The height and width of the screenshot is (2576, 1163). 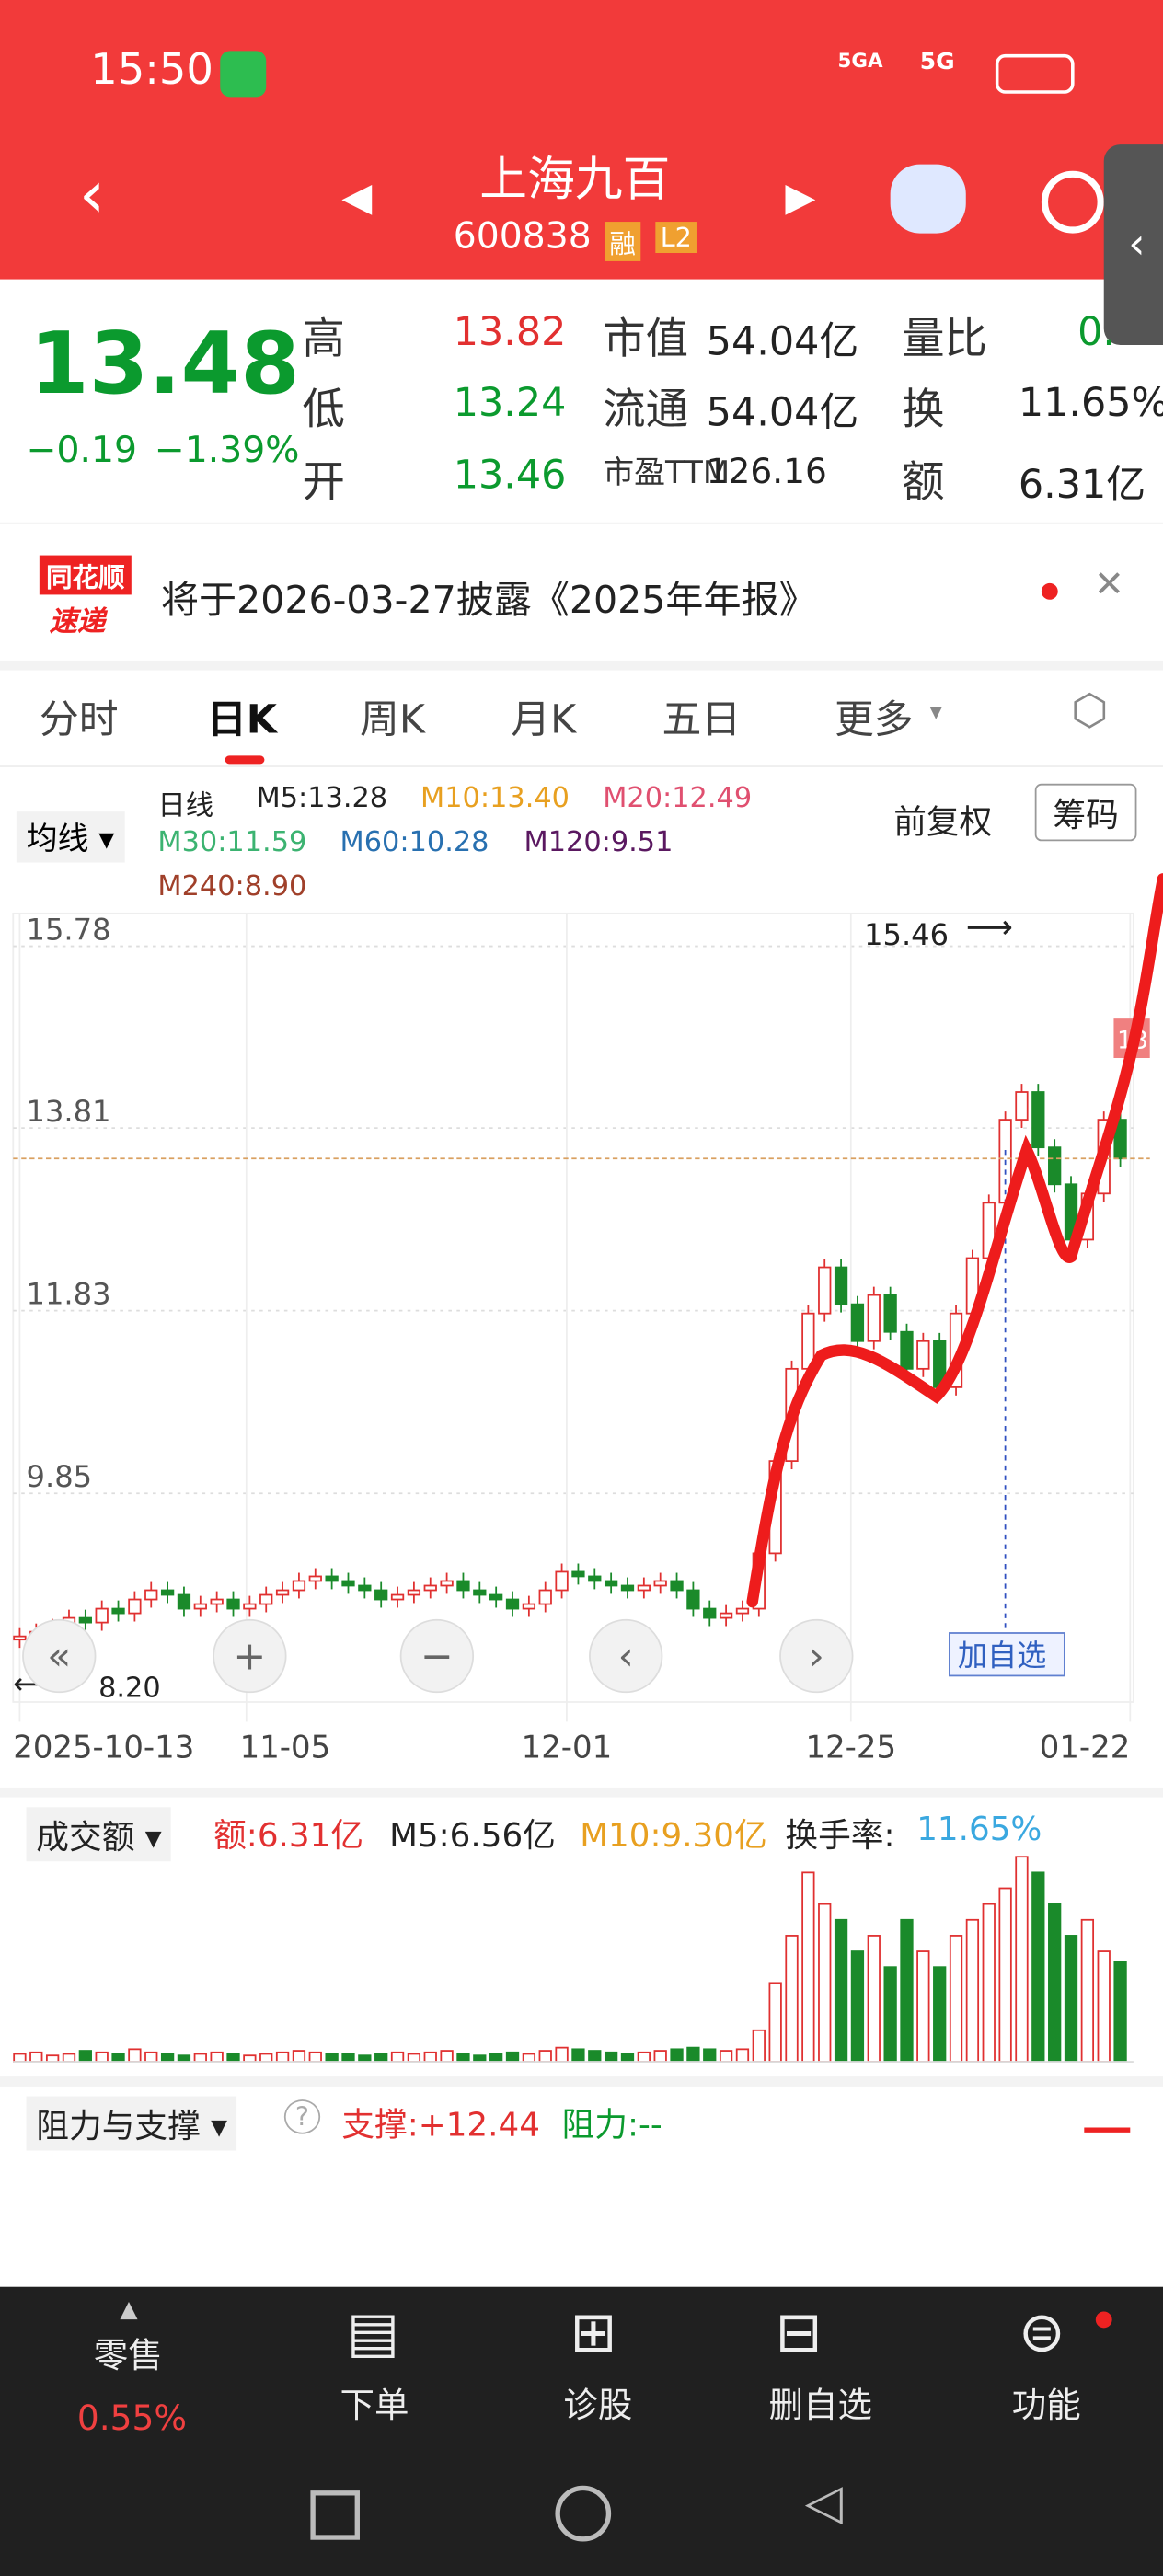 I want to click on help: ?, so click(x=302, y=2116).